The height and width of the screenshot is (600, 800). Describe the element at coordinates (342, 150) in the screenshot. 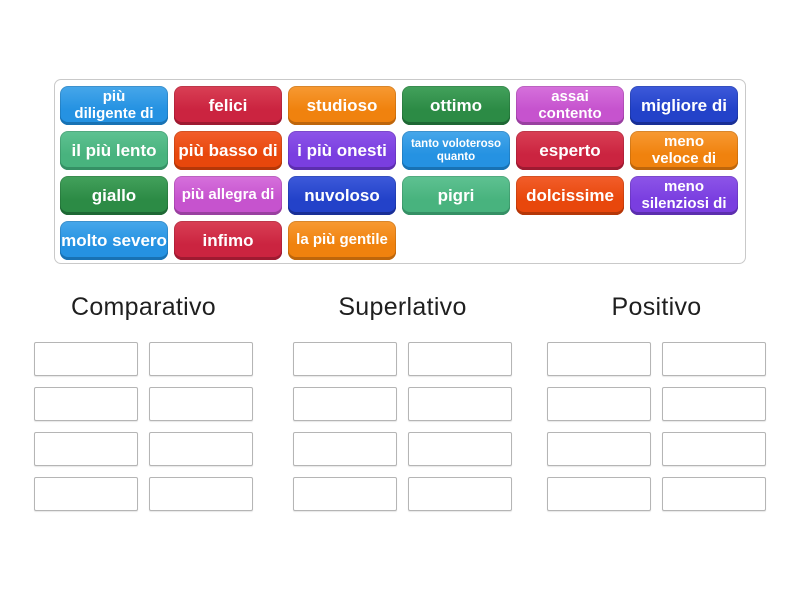

I see `word-tile: i più onesti` at that location.